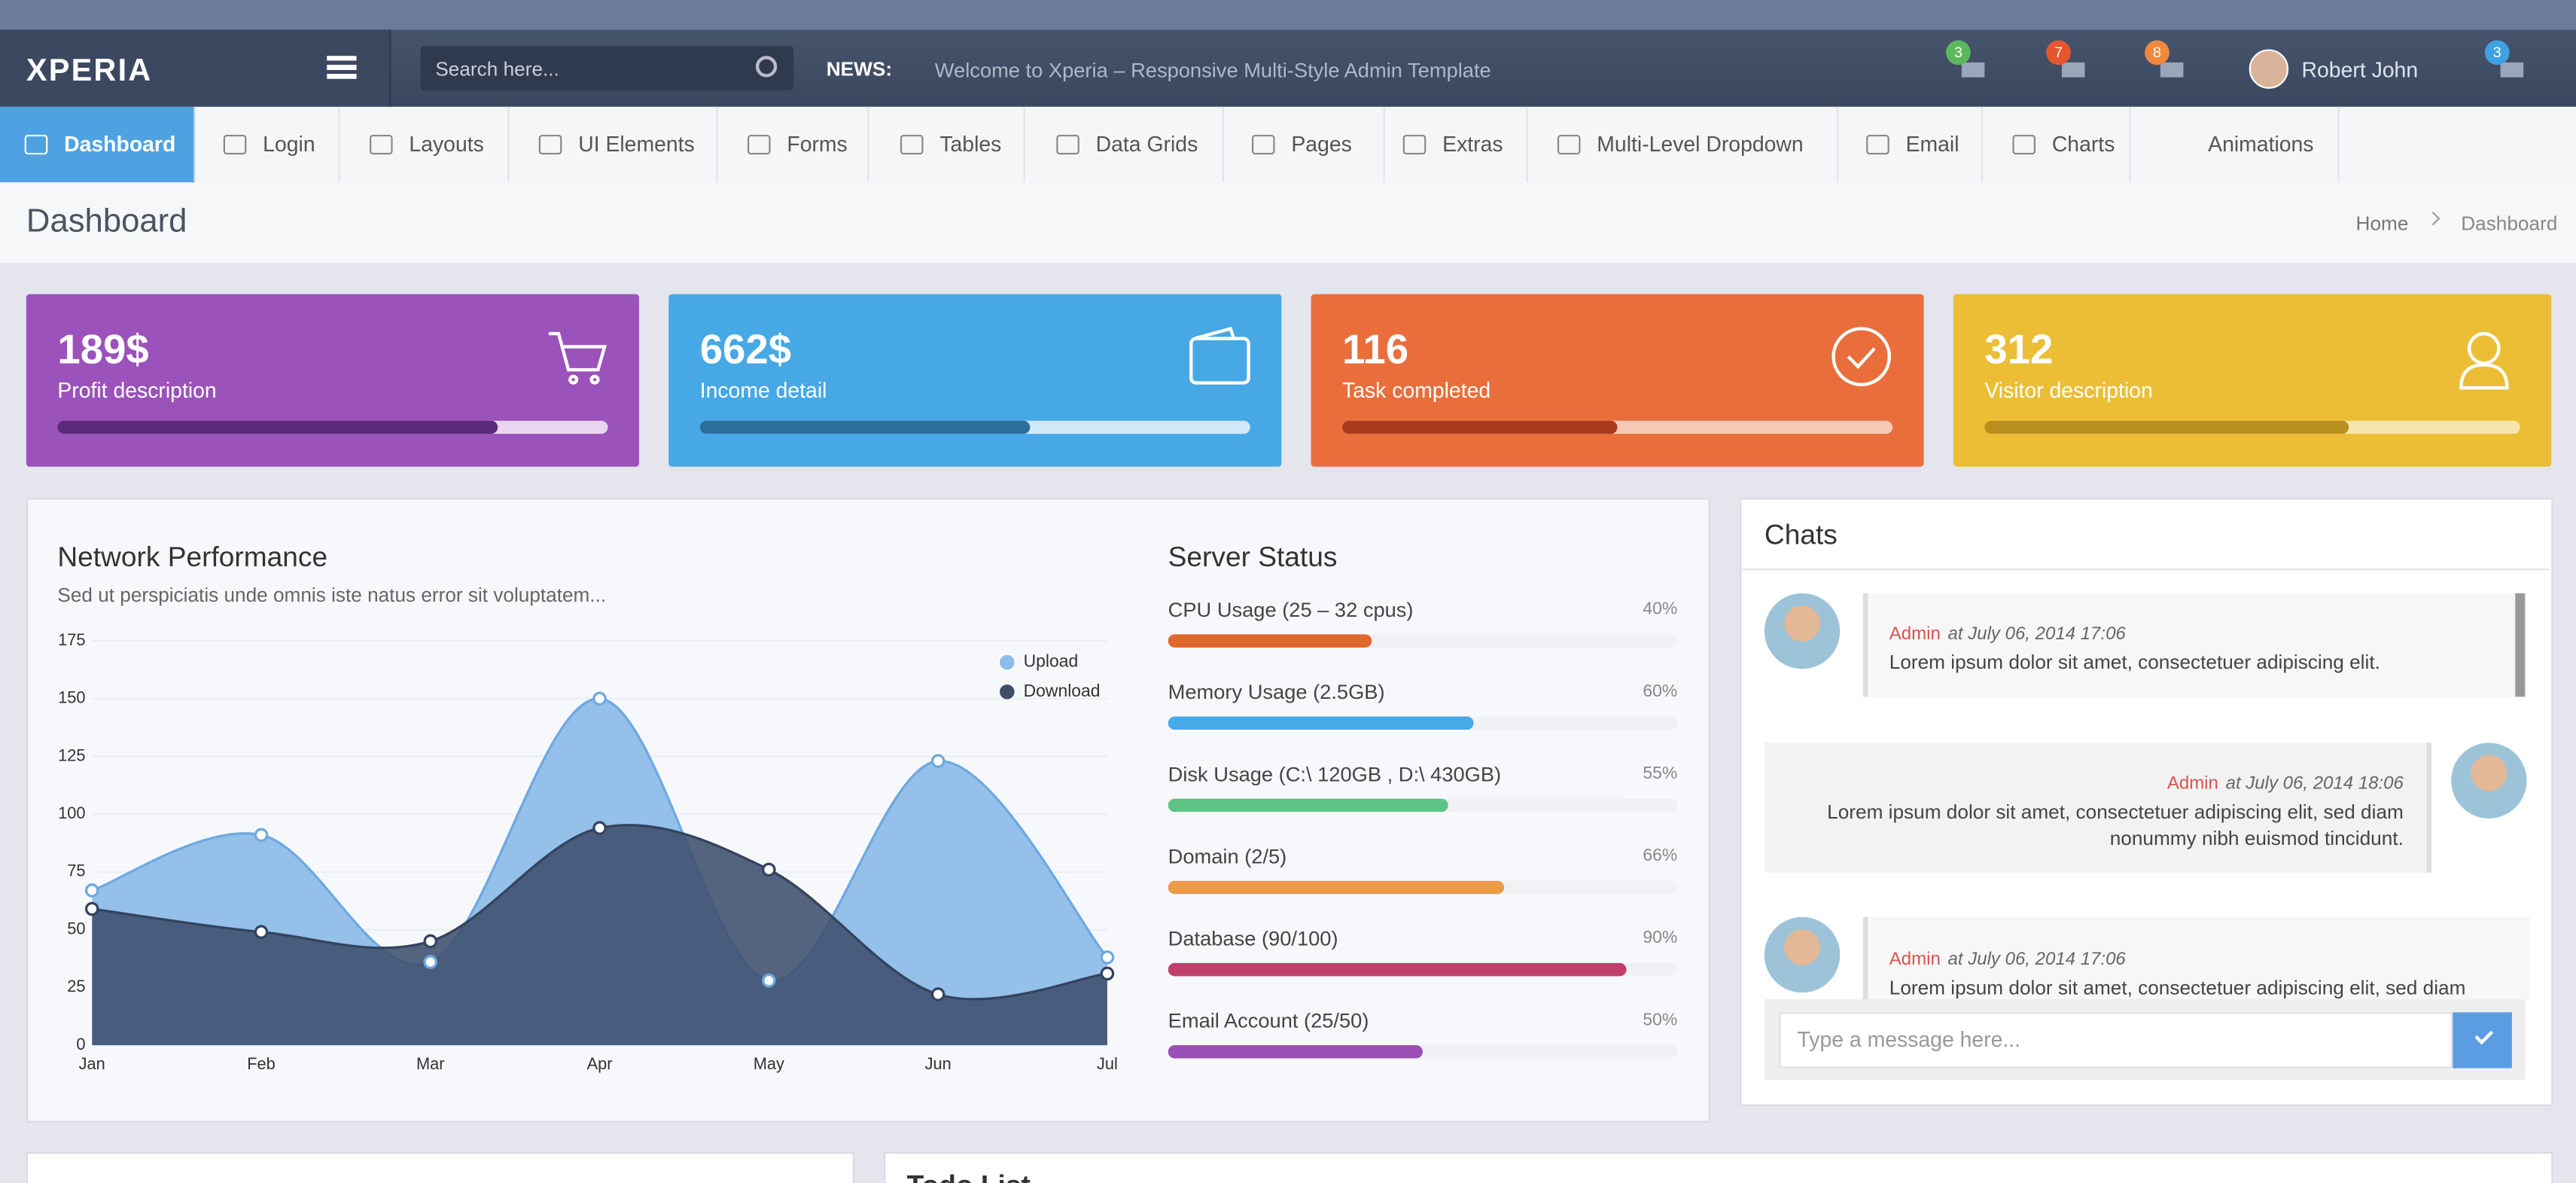  I want to click on nav-item: Pages, so click(1305, 144).